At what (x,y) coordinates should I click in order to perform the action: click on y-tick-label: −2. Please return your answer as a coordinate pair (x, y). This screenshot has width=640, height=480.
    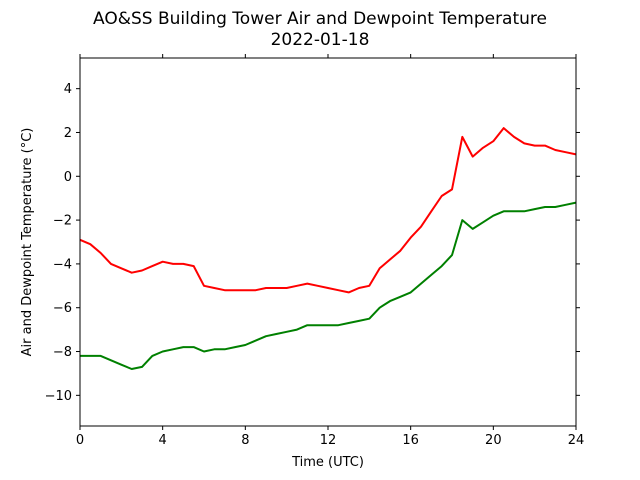
    Looking at the image, I should click on (62, 221).